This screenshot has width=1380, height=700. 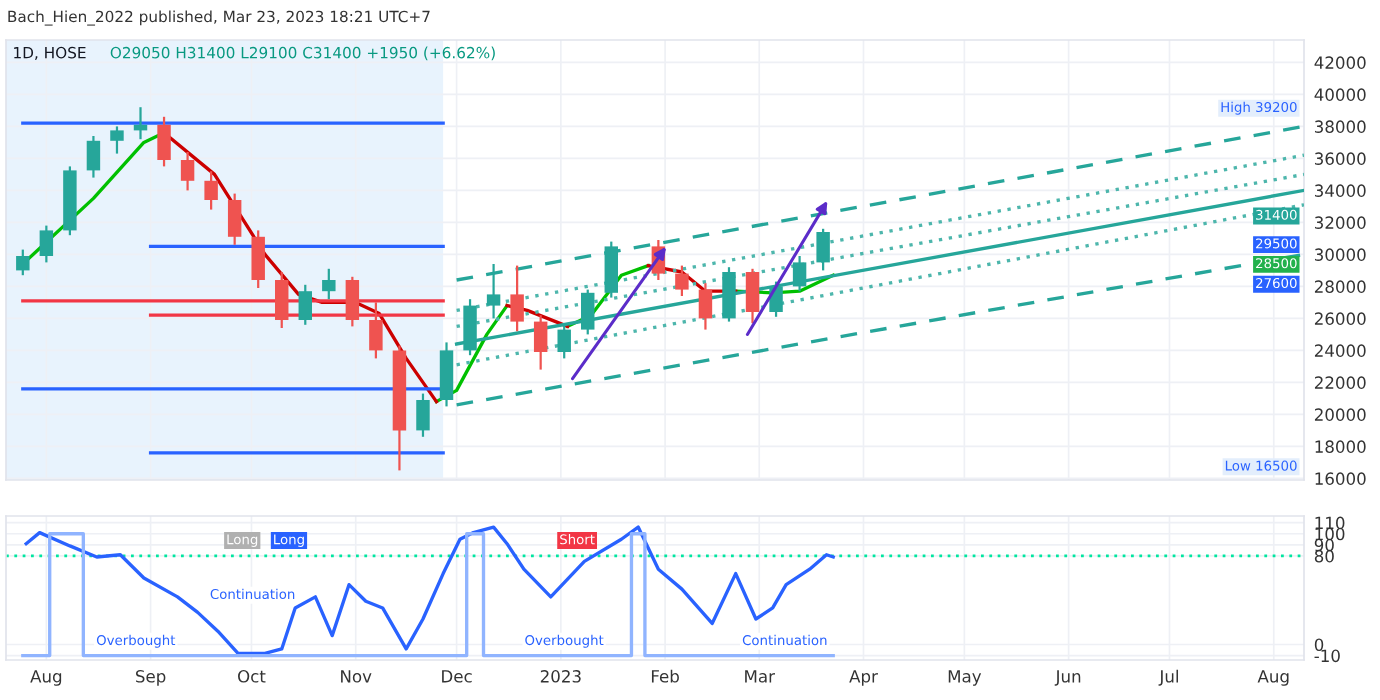 What do you see at coordinates (1340, 62) in the screenshot?
I see `y-tick-label: 42000` at bounding box center [1340, 62].